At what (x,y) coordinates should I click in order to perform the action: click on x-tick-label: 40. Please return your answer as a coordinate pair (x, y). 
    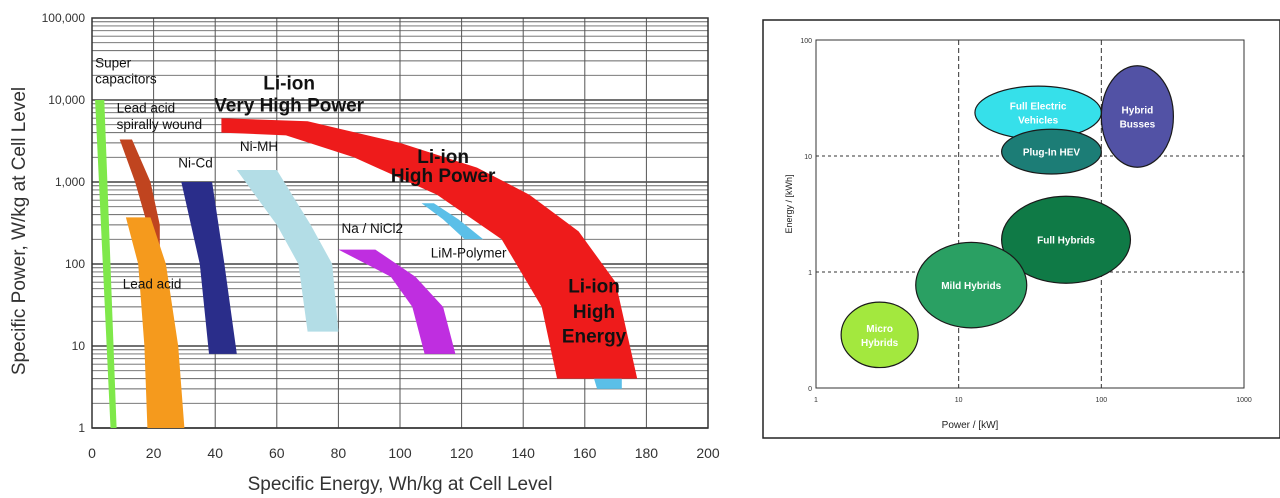
    Looking at the image, I should click on (215, 453).